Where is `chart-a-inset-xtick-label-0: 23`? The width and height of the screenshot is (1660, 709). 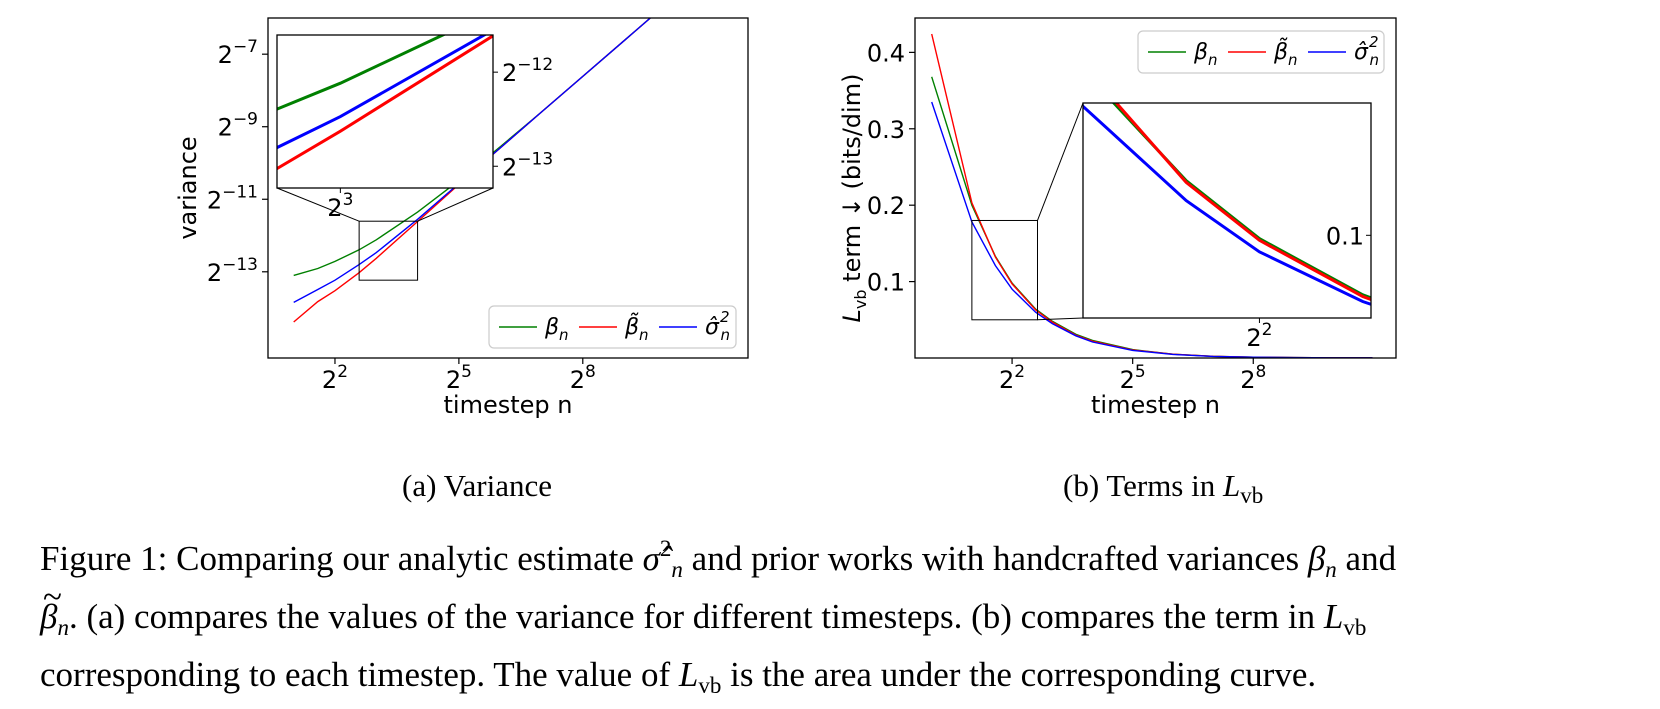 chart-a-inset-xtick-label-0: 23 is located at coordinates (340, 206).